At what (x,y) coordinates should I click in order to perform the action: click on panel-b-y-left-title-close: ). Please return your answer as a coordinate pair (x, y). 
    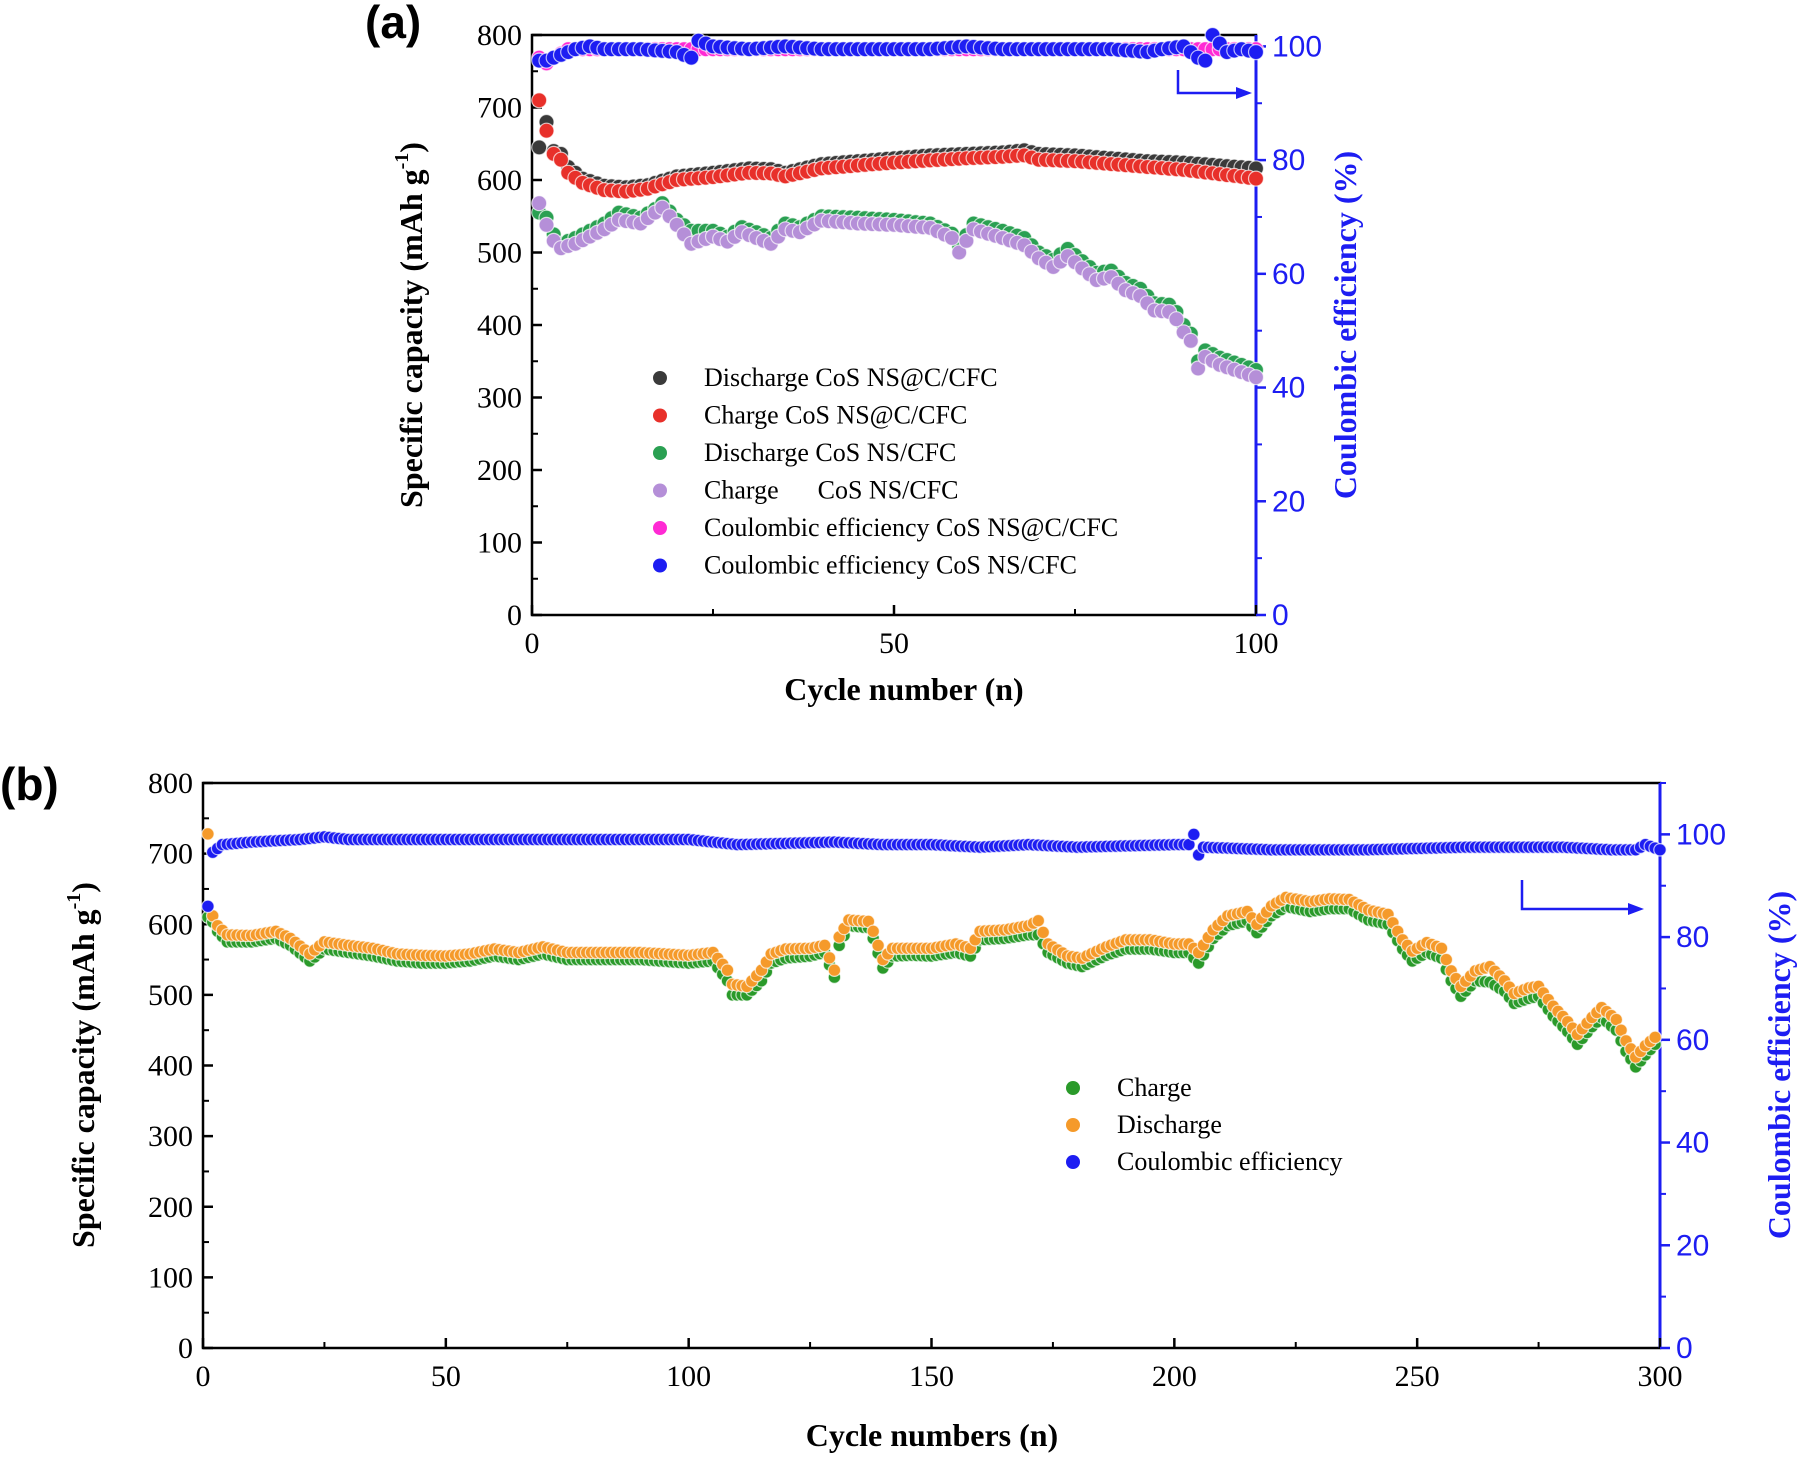
    Looking at the image, I should click on (83, 887).